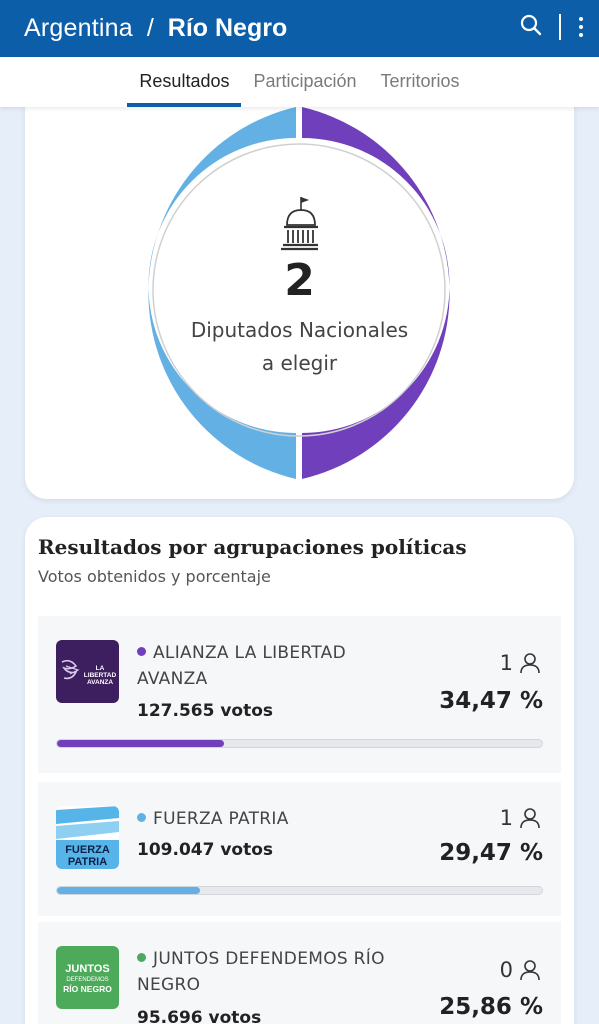  Describe the element at coordinates (227, 28) in the screenshot. I see `breadcrumb-province: Río Negro` at that location.